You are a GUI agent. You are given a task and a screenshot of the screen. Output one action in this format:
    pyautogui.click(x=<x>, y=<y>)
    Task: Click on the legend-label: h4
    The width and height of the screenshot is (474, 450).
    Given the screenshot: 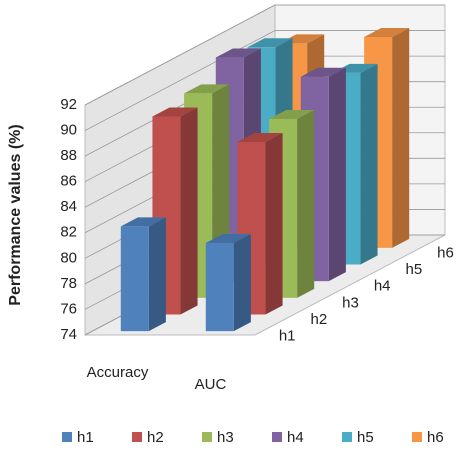 What is the action you would take?
    pyautogui.click(x=295, y=437)
    